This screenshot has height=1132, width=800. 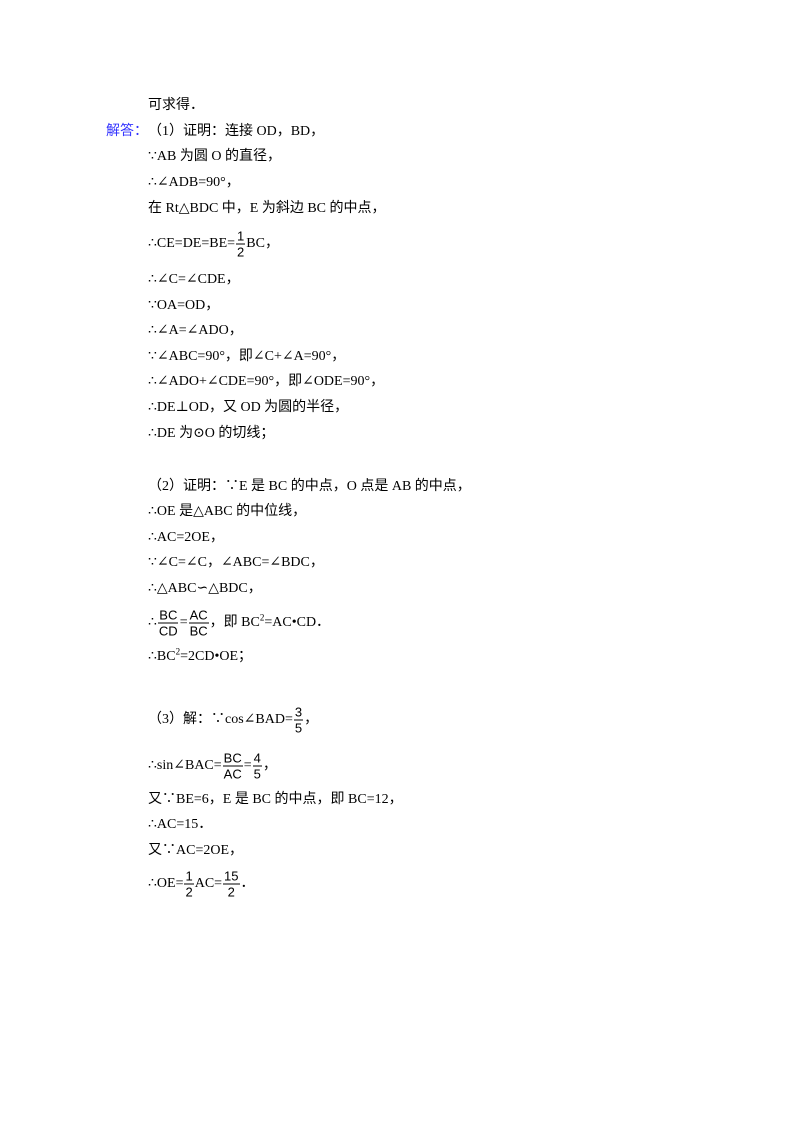 I want to click on solution-line: ∵∠ABC=90°，即∠C+∠A=90°，, so click(x=246, y=357).